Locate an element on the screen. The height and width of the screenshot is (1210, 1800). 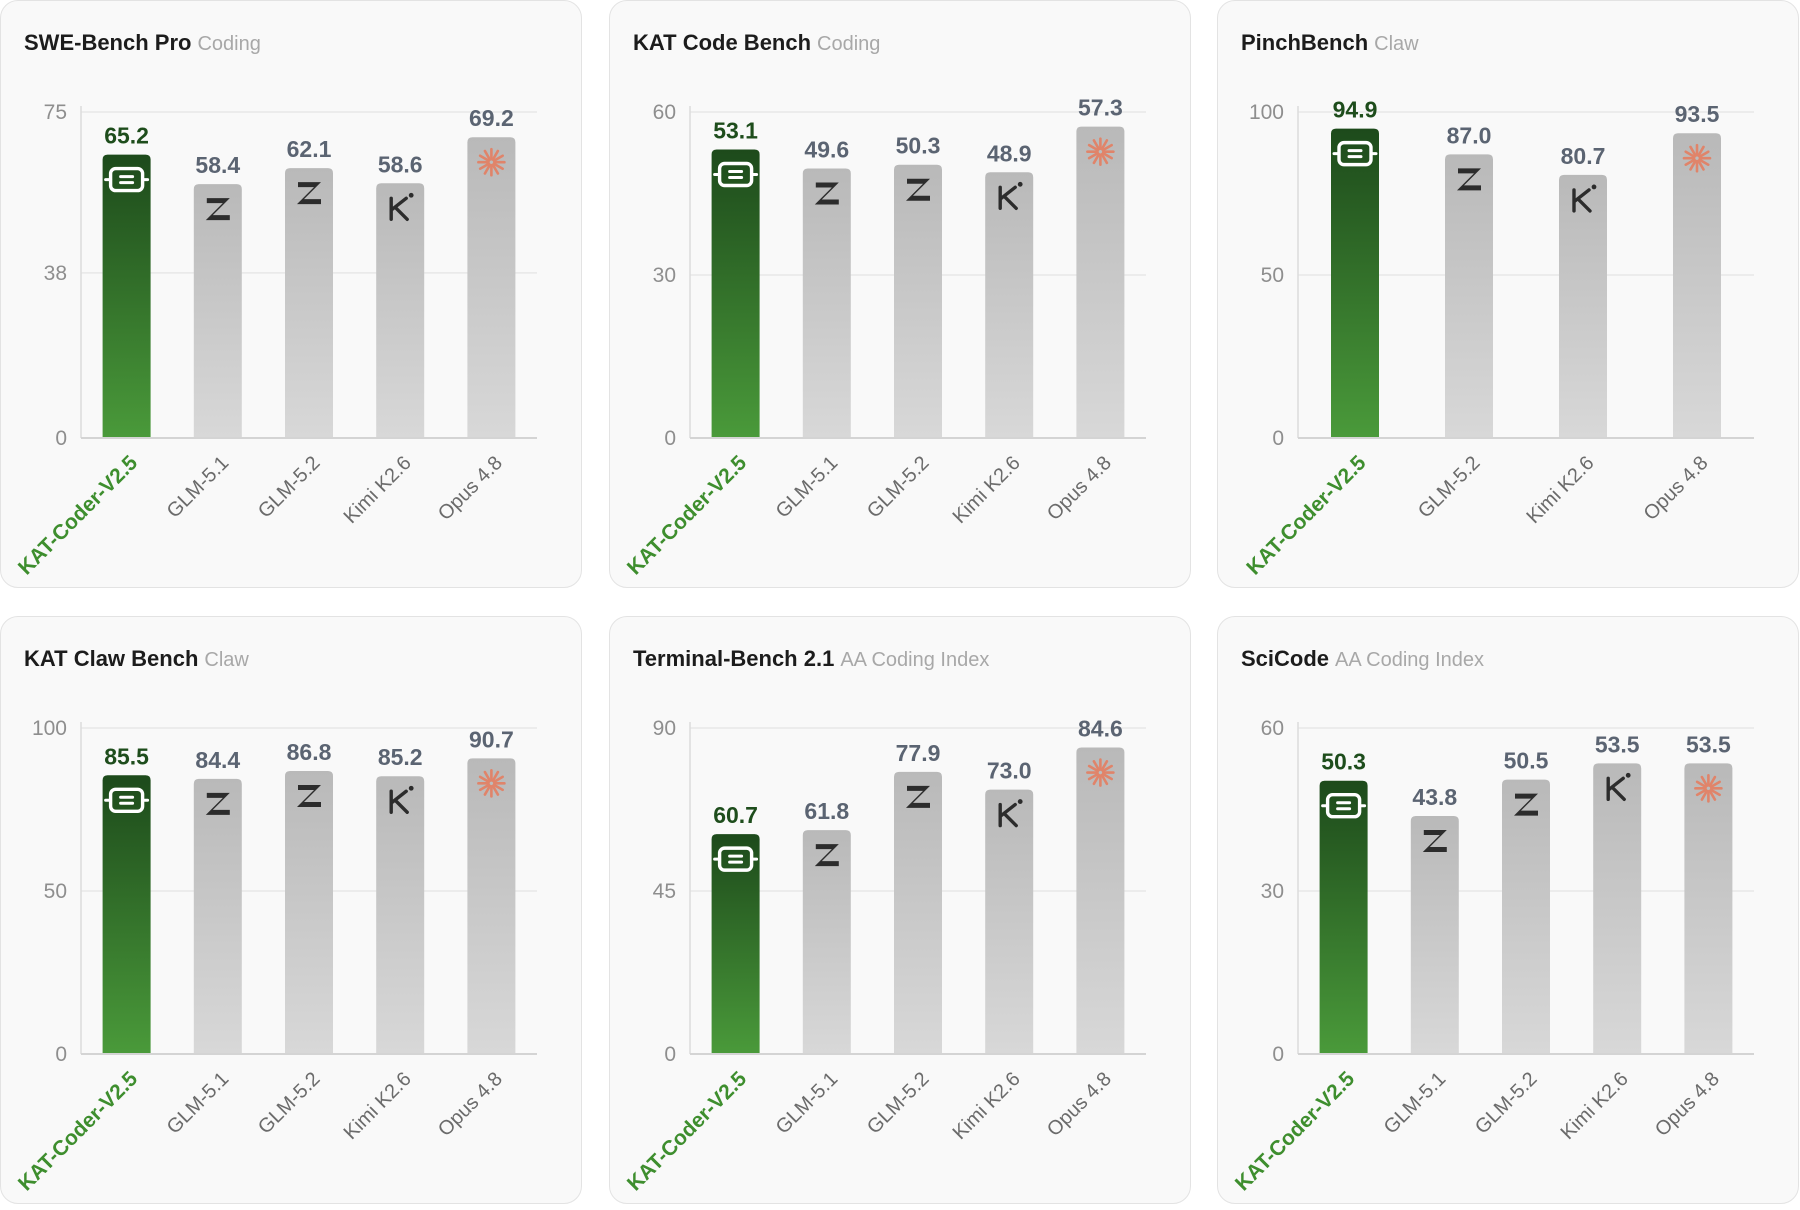
y-tick-label: 38 is located at coordinates (55, 273).